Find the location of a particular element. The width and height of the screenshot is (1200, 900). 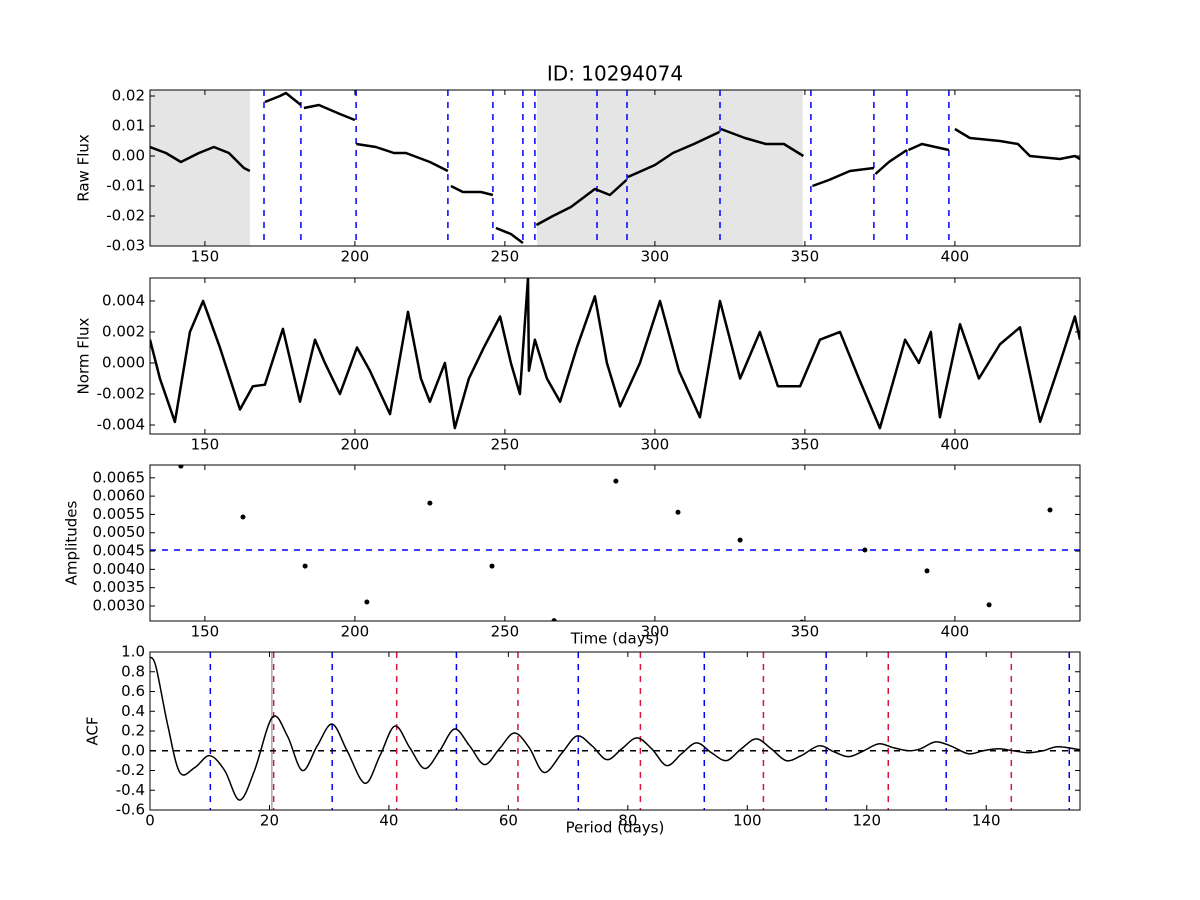

y-tick-label: 0.0060 is located at coordinates (119, 496).